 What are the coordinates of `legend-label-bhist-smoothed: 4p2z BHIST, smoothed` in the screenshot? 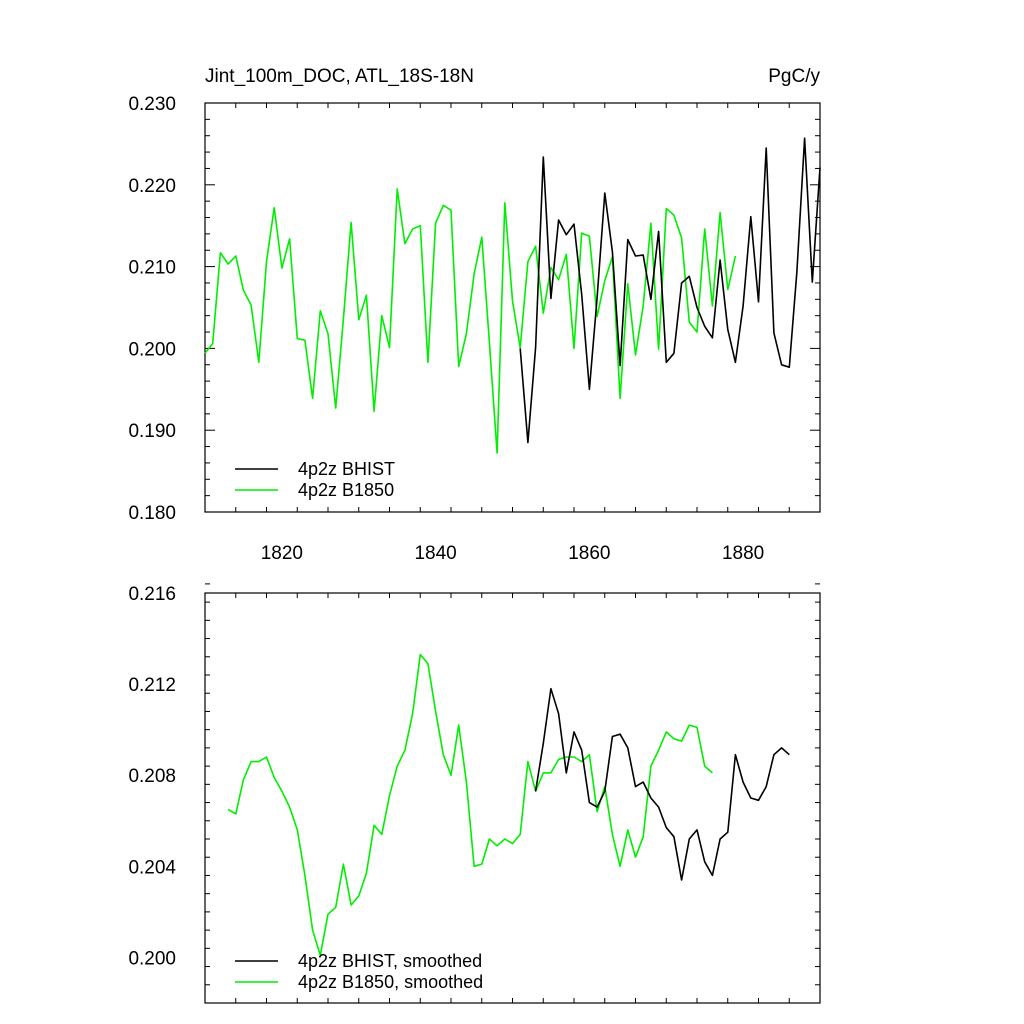 It's located at (390, 961).